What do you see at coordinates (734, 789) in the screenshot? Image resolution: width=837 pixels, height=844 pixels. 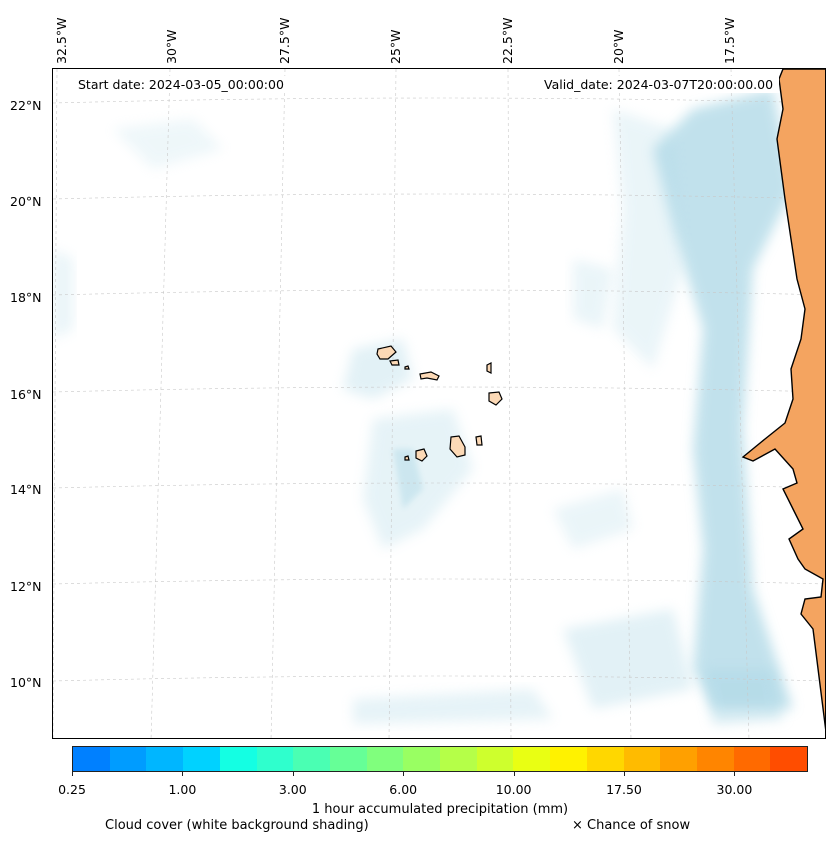 I see `colorbar-tick-label: 30.00` at bounding box center [734, 789].